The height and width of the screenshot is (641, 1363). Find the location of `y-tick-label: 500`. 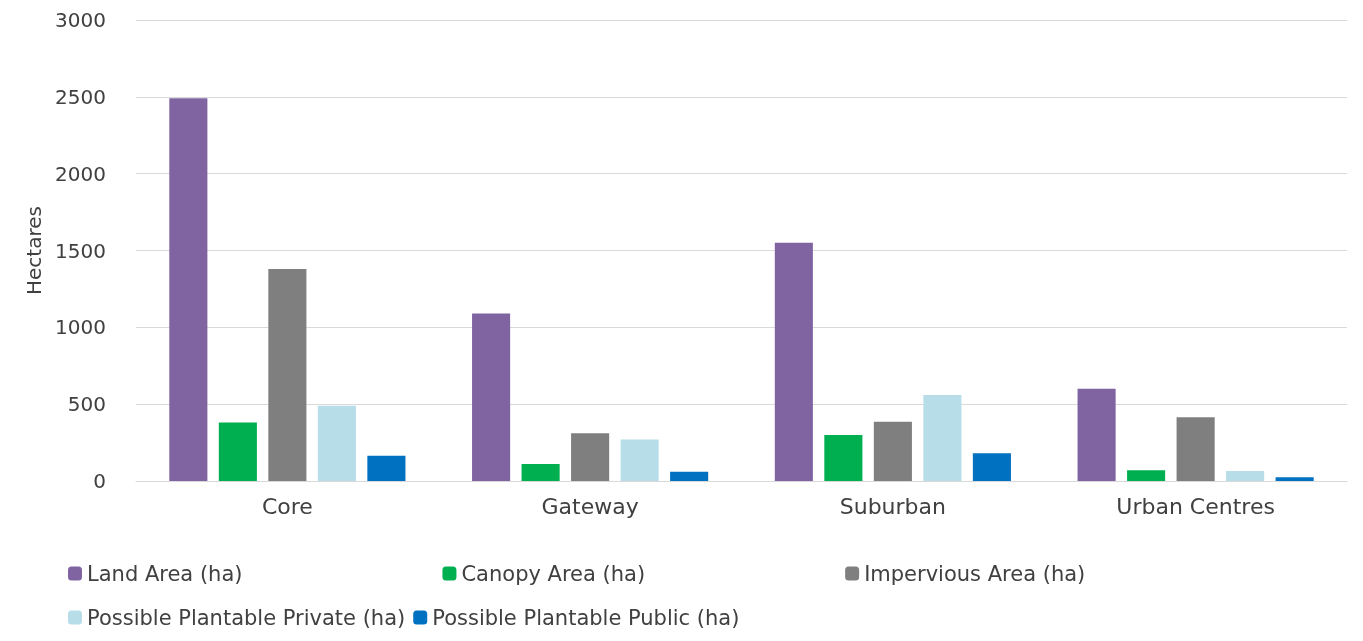

y-tick-label: 500 is located at coordinates (86, 404).